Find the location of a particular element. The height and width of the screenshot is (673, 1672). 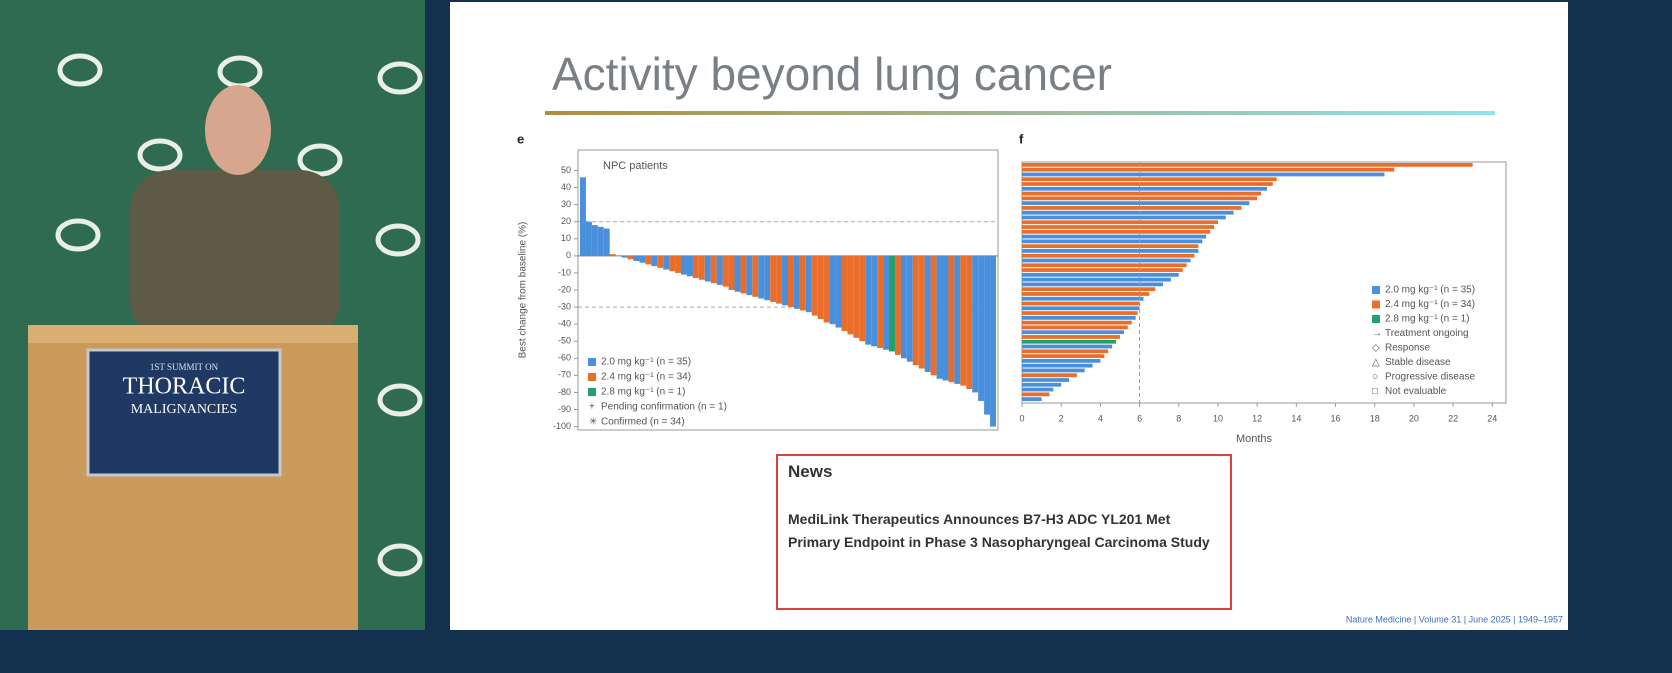

annotation: NPC patients is located at coordinates (635, 166).